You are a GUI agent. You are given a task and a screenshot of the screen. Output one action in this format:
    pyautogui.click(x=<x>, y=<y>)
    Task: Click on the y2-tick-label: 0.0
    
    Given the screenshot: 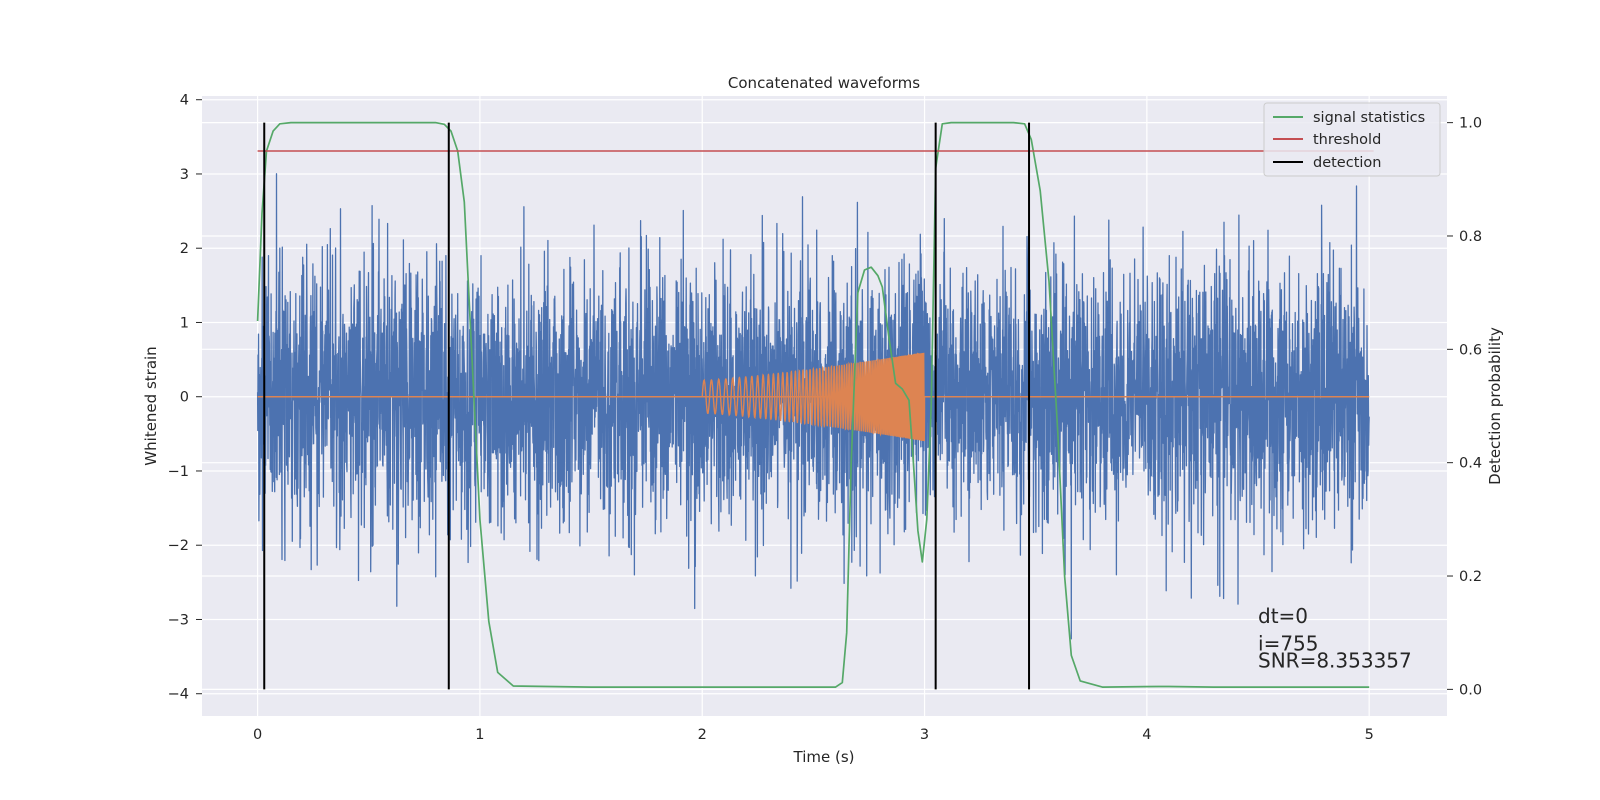 What is the action you would take?
    pyautogui.click(x=1470, y=690)
    